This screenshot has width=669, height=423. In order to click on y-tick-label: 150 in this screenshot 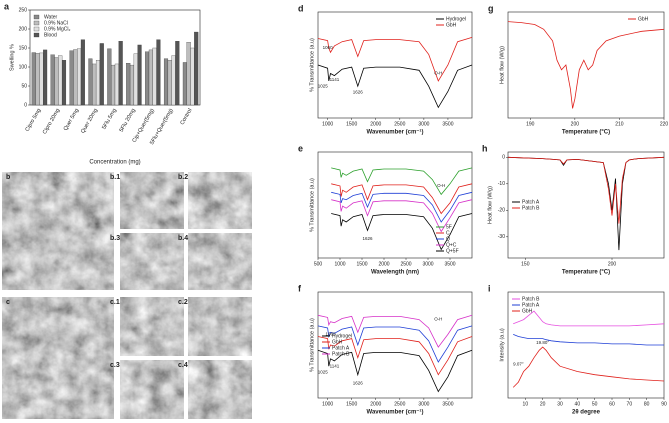, I will do `click(23, 48)`.